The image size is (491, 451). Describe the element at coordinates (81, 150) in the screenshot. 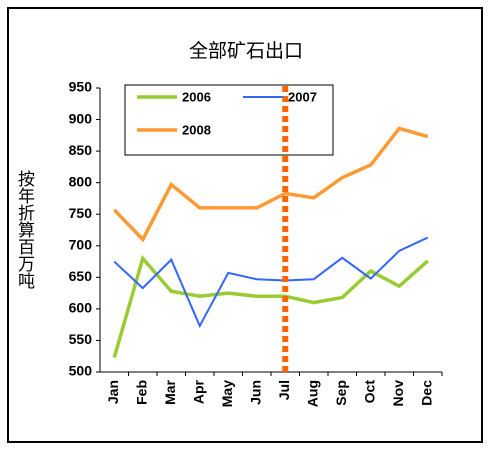

I see `y-tick-label: 850` at that location.